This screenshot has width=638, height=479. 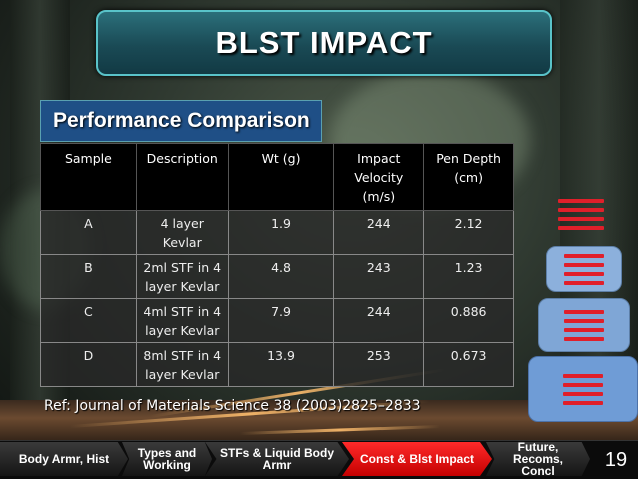 I want to click on cell-description: 4 layer Kevlar, so click(x=182, y=232).